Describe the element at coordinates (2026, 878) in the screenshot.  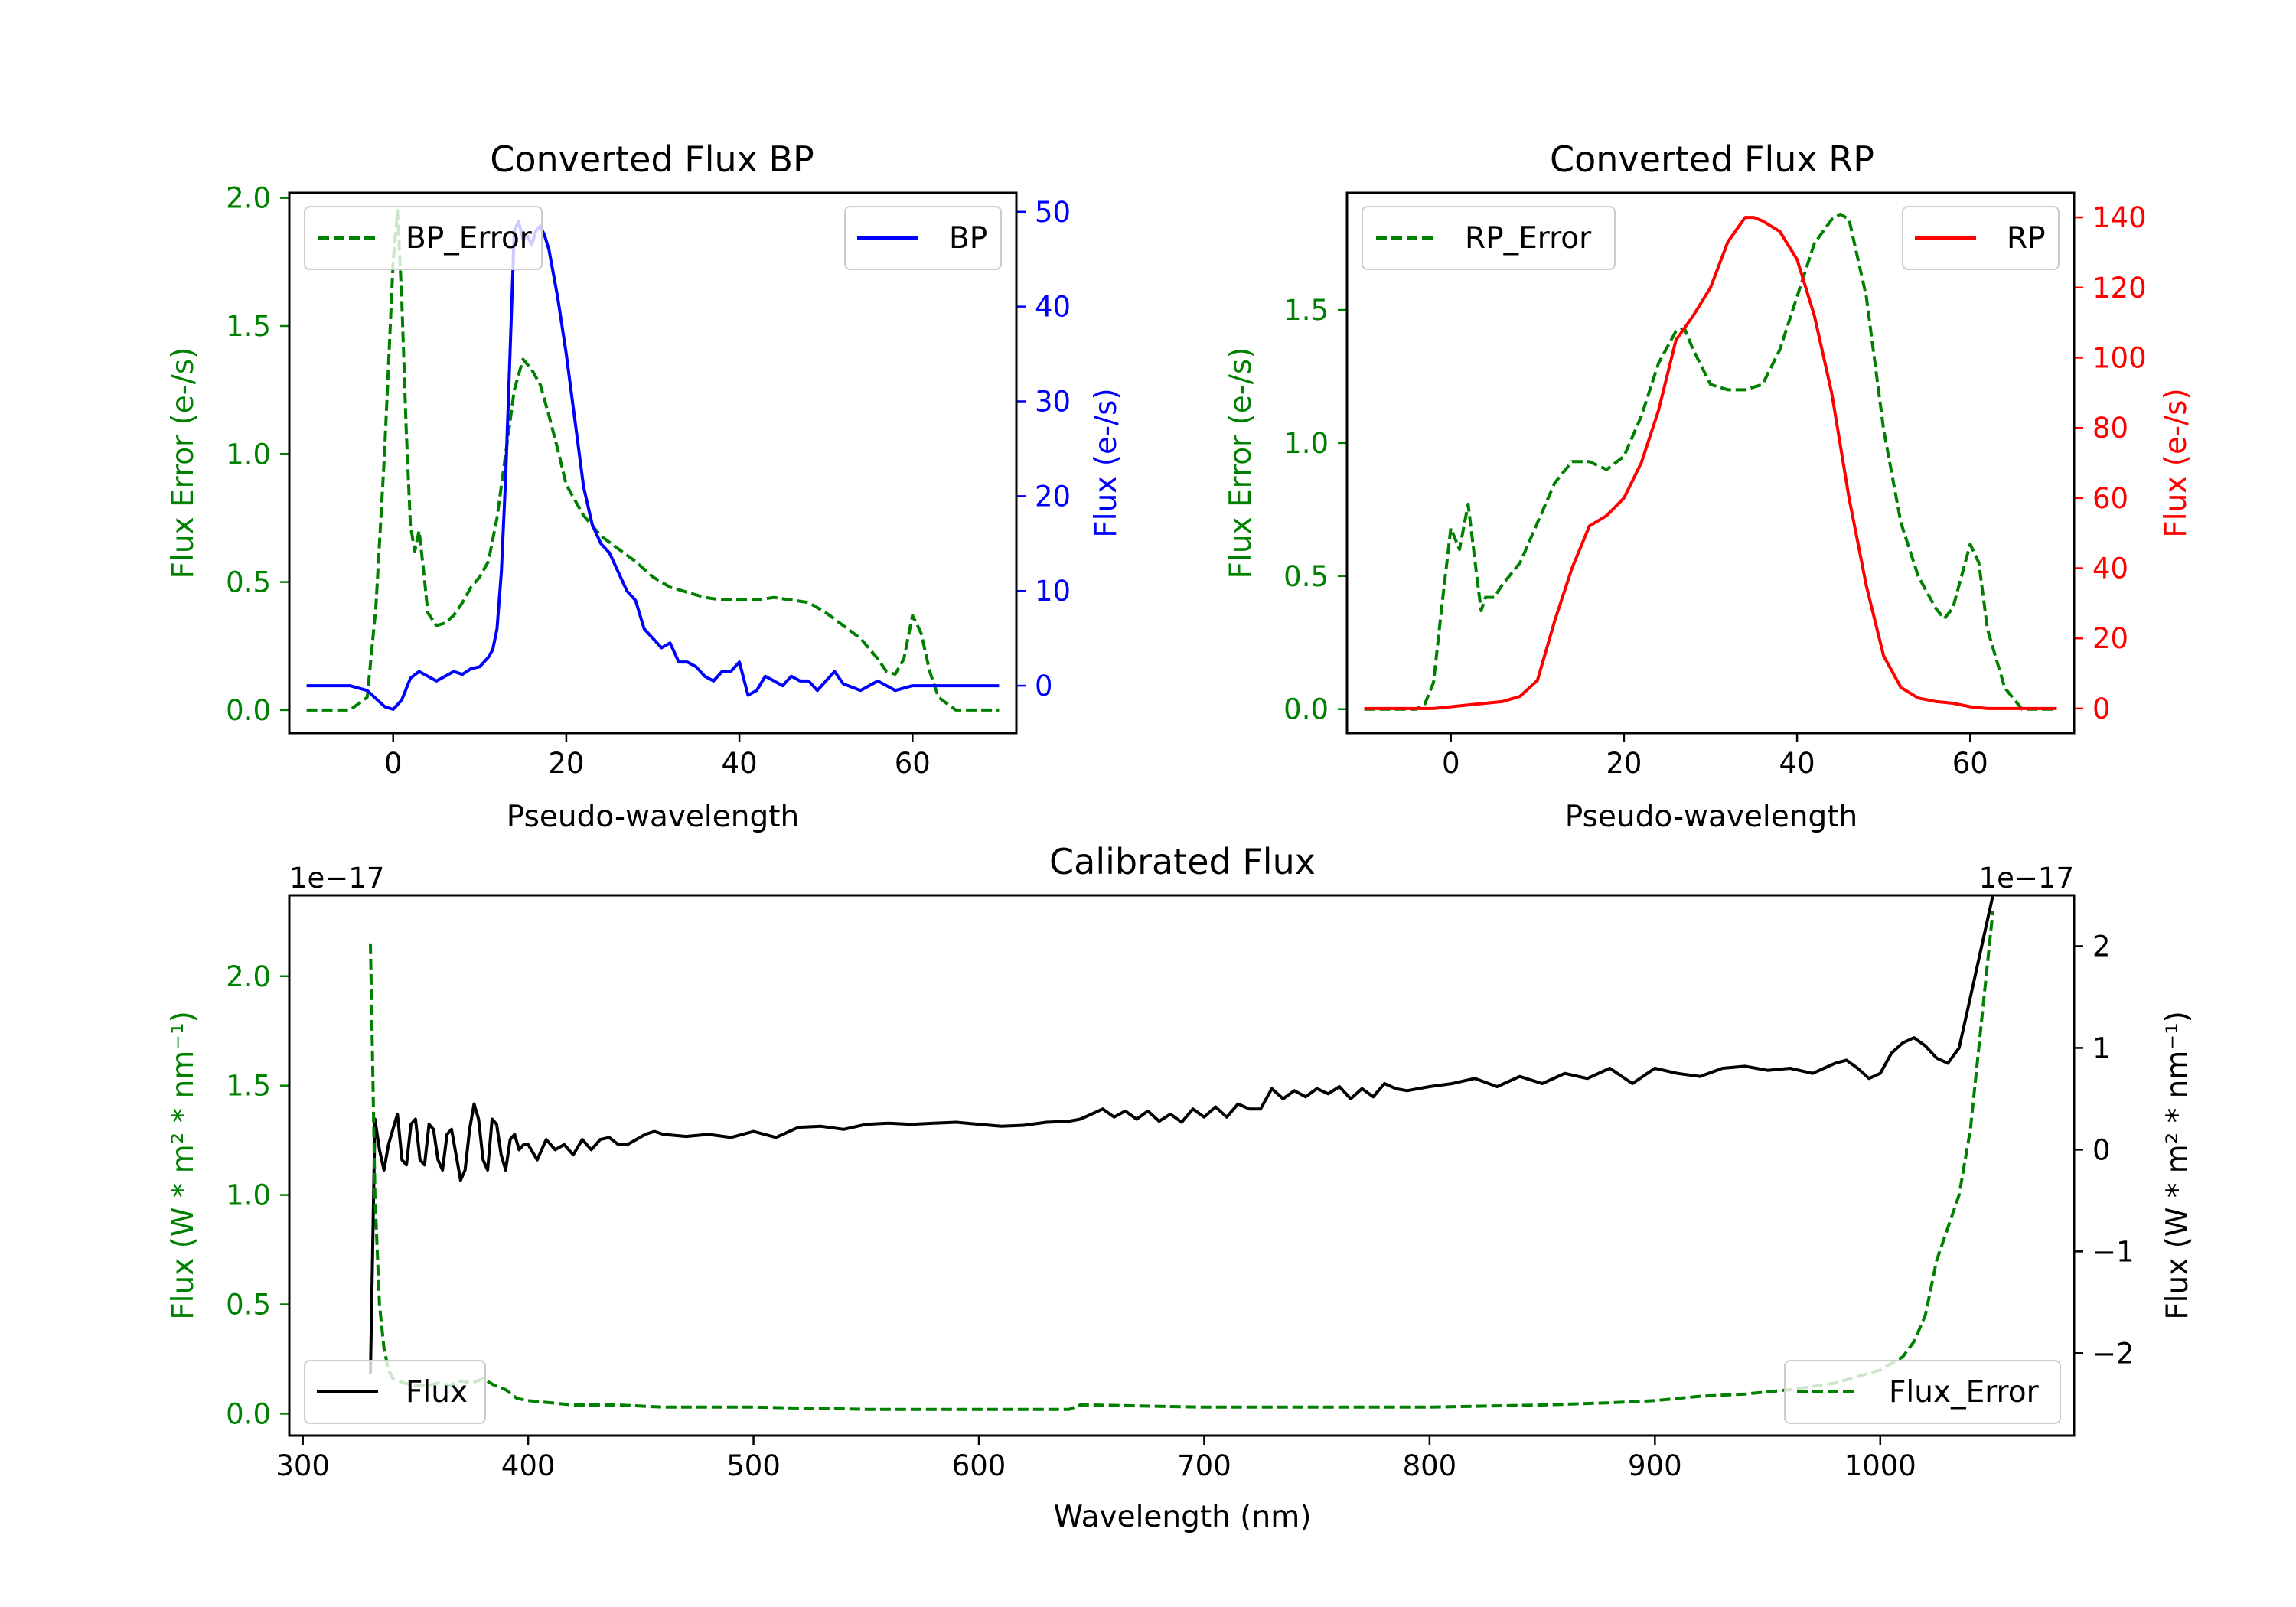
I see `chart-calibrated-offset-right: 1e−17` at that location.